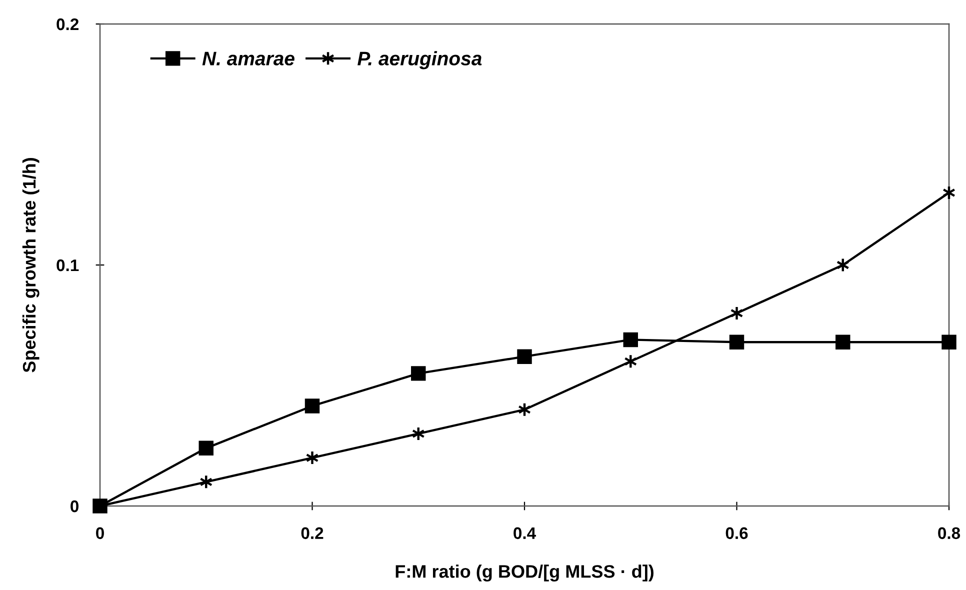 Image resolution: width=966 pixels, height=590 pixels. What do you see at coordinates (312, 533) in the screenshot?
I see `x-tick-label: 0.2` at bounding box center [312, 533].